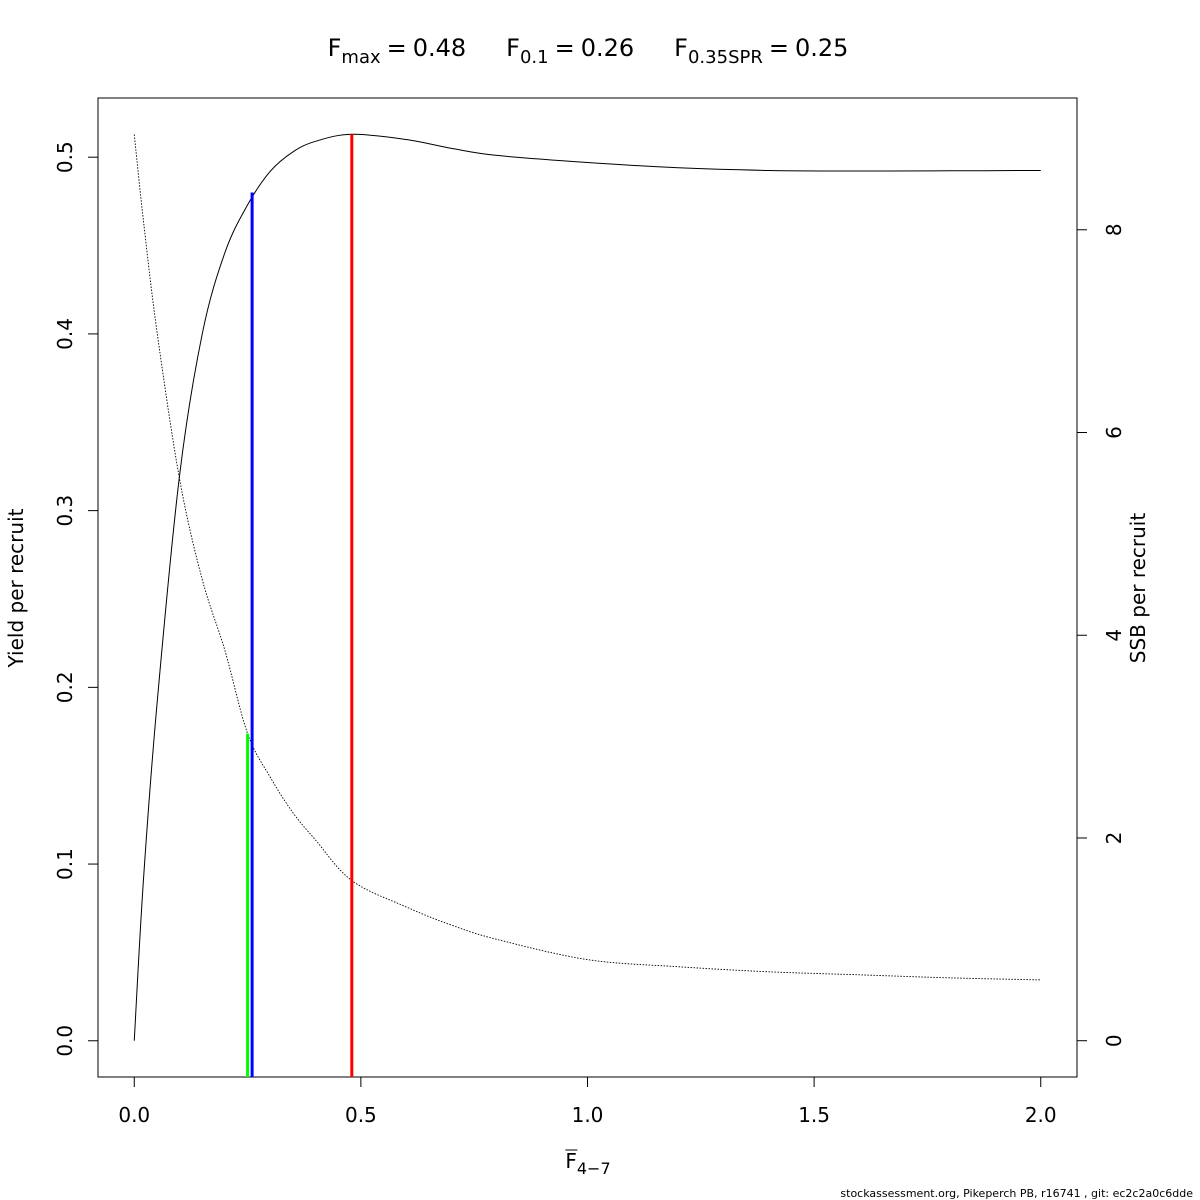  Describe the element at coordinates (725, 57) in the screenshot. I see `title-subscript: 0.35SPR` at that location.